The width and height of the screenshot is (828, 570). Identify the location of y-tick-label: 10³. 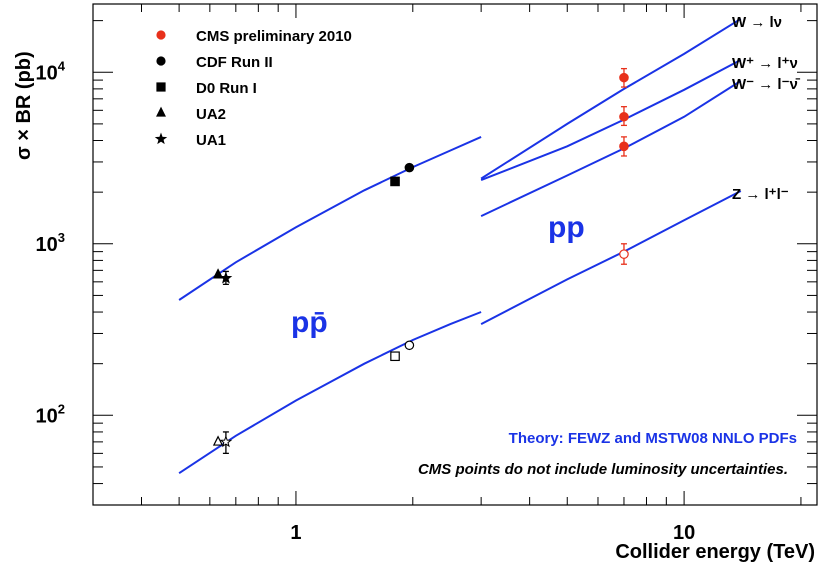
(50, 243).